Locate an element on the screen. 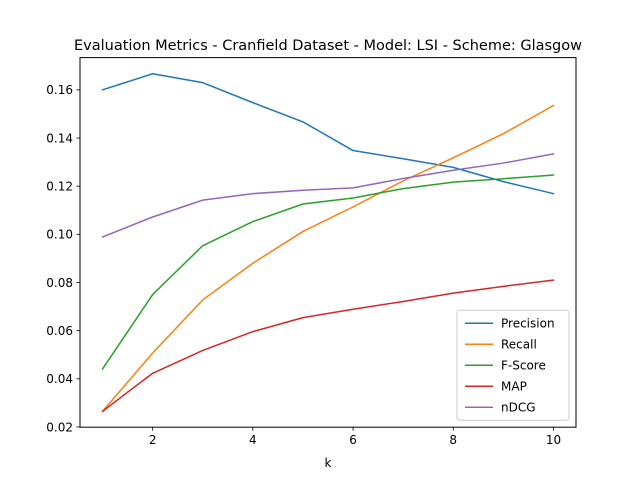  y-tick-label: 0.12 is located at coordinates (59, 186).